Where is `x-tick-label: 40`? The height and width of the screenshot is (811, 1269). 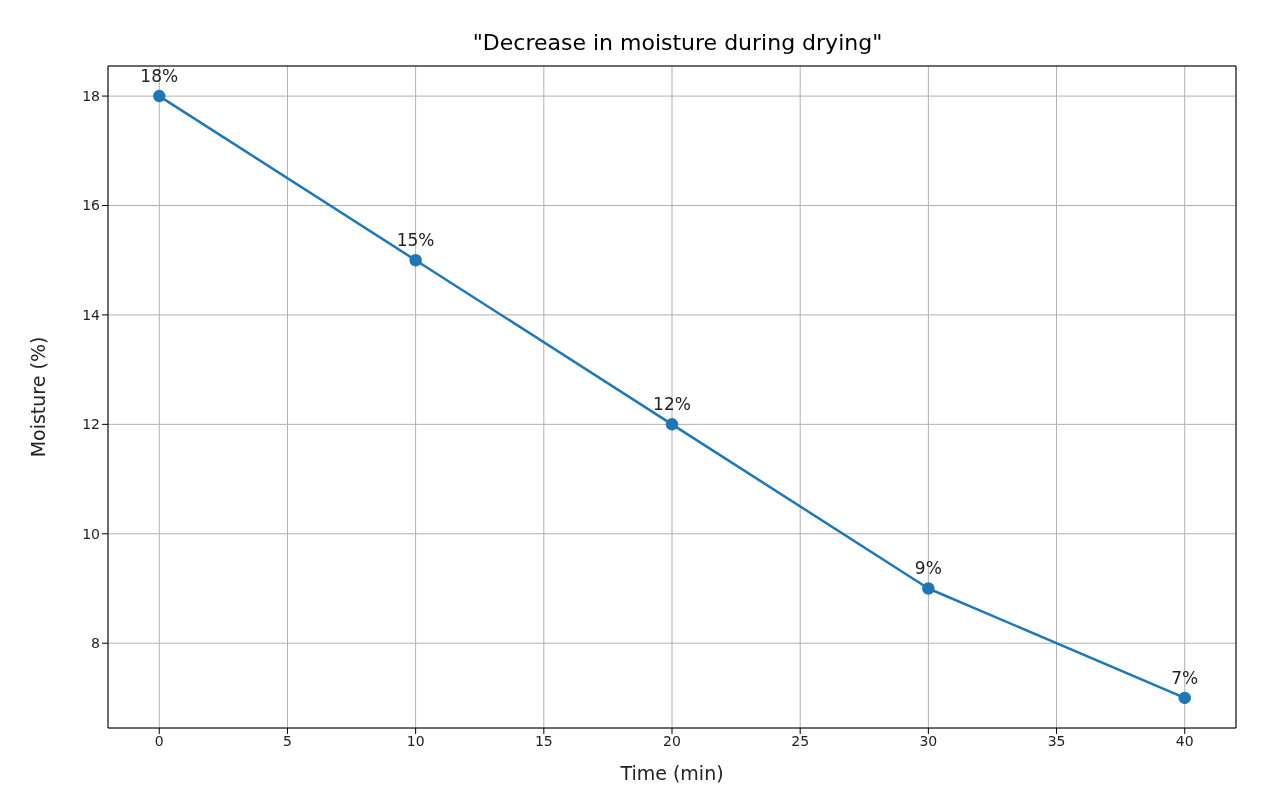
x-tick-label: 40 is located at coordinates (1184, 740).